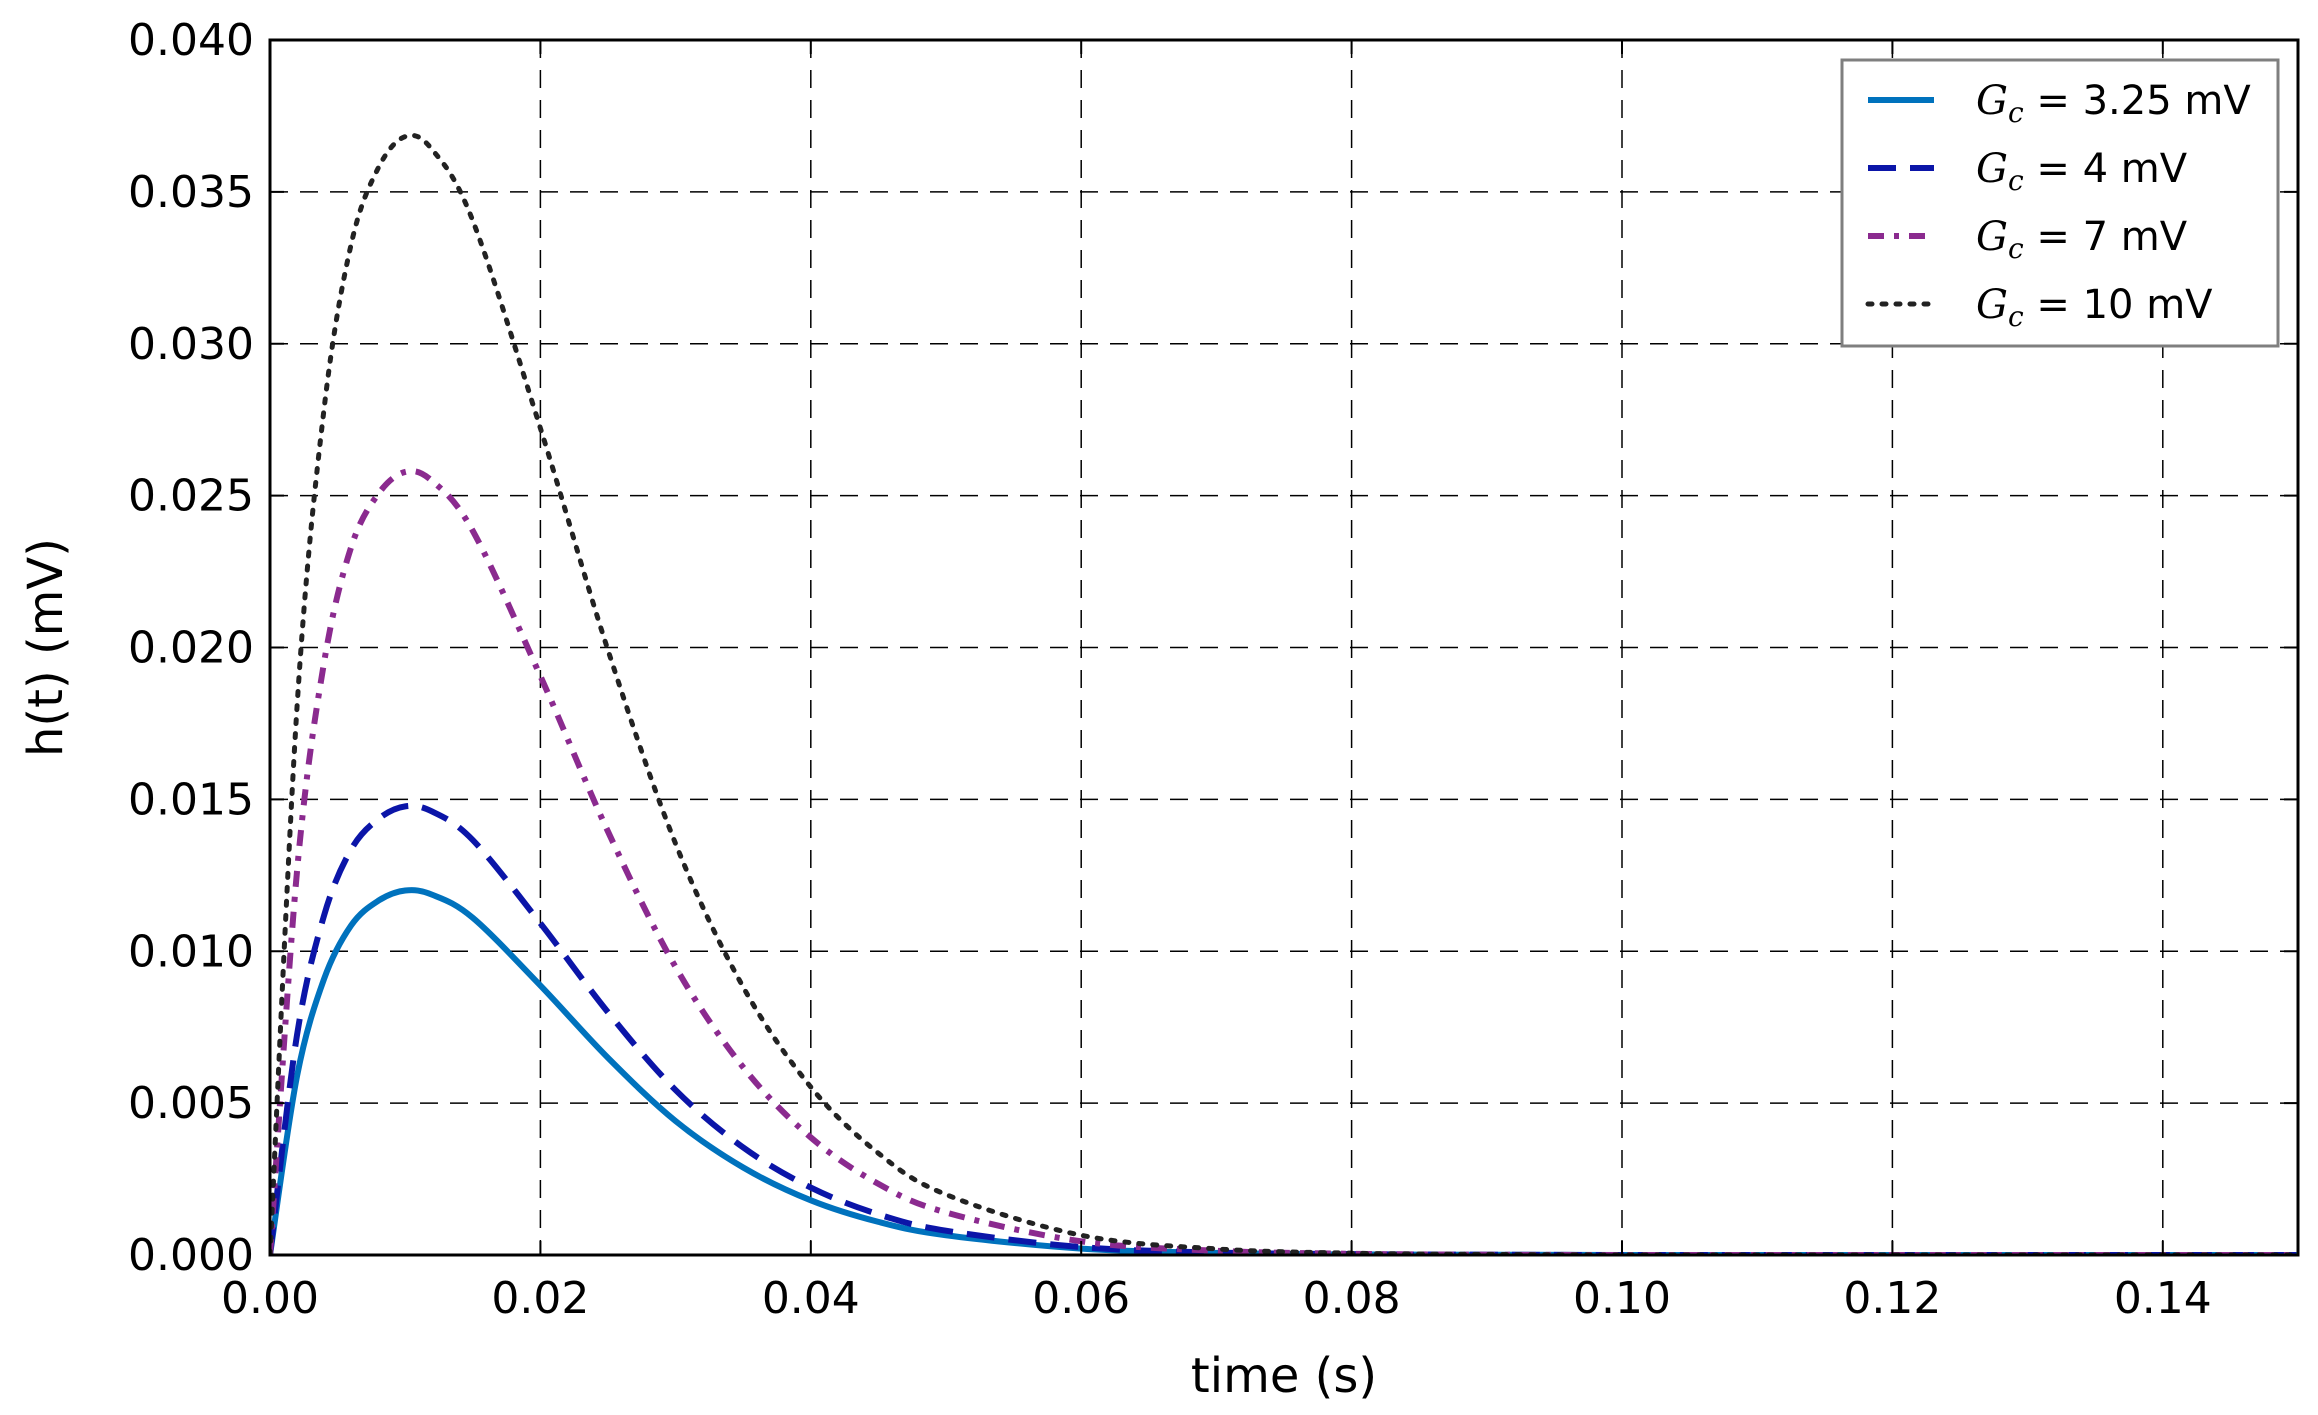 This screenshot has height=1415, width=2318. Describe the element at coordinates (1081, 1298) in the screenshot. I see `x-tick-label: 0.06` at that location.